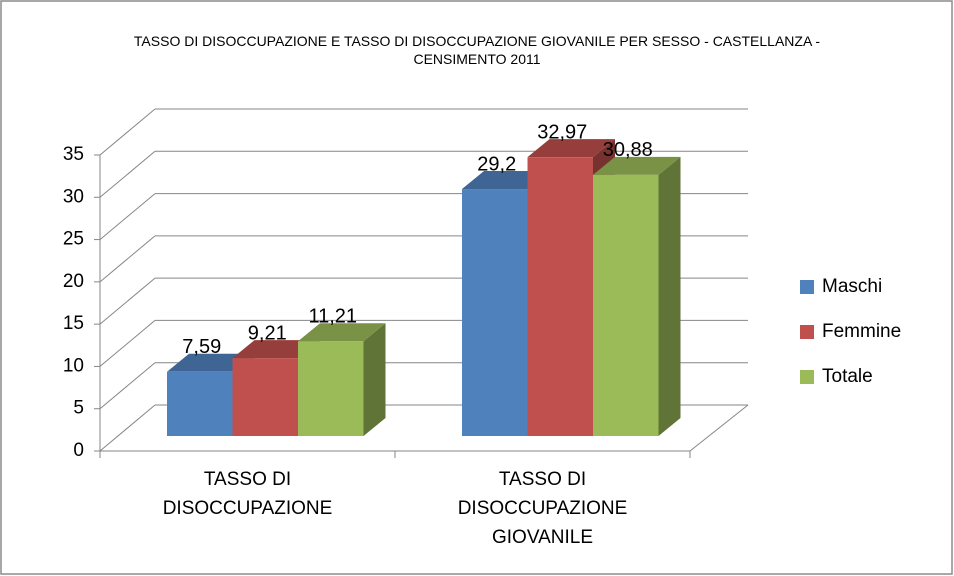 The width and height of the screenshot is (954, 576). What do you see at coordinates (332, 316) in the screenshot?
I see `data-label: 11,21` at bounding box center [332, 316].